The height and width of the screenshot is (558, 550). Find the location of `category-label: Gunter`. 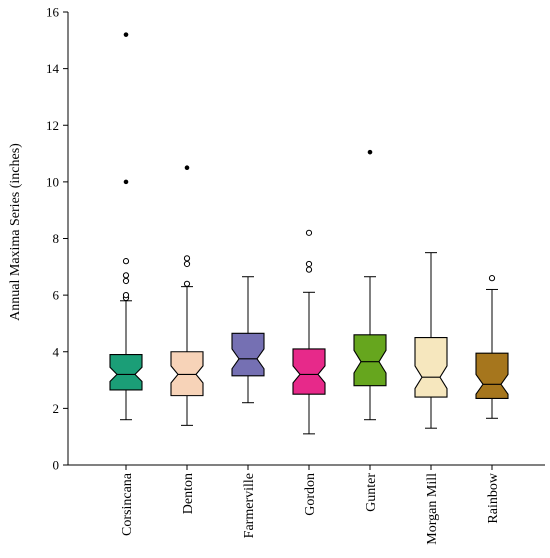

category-label: Gunter is located at coordinates (371, 492).